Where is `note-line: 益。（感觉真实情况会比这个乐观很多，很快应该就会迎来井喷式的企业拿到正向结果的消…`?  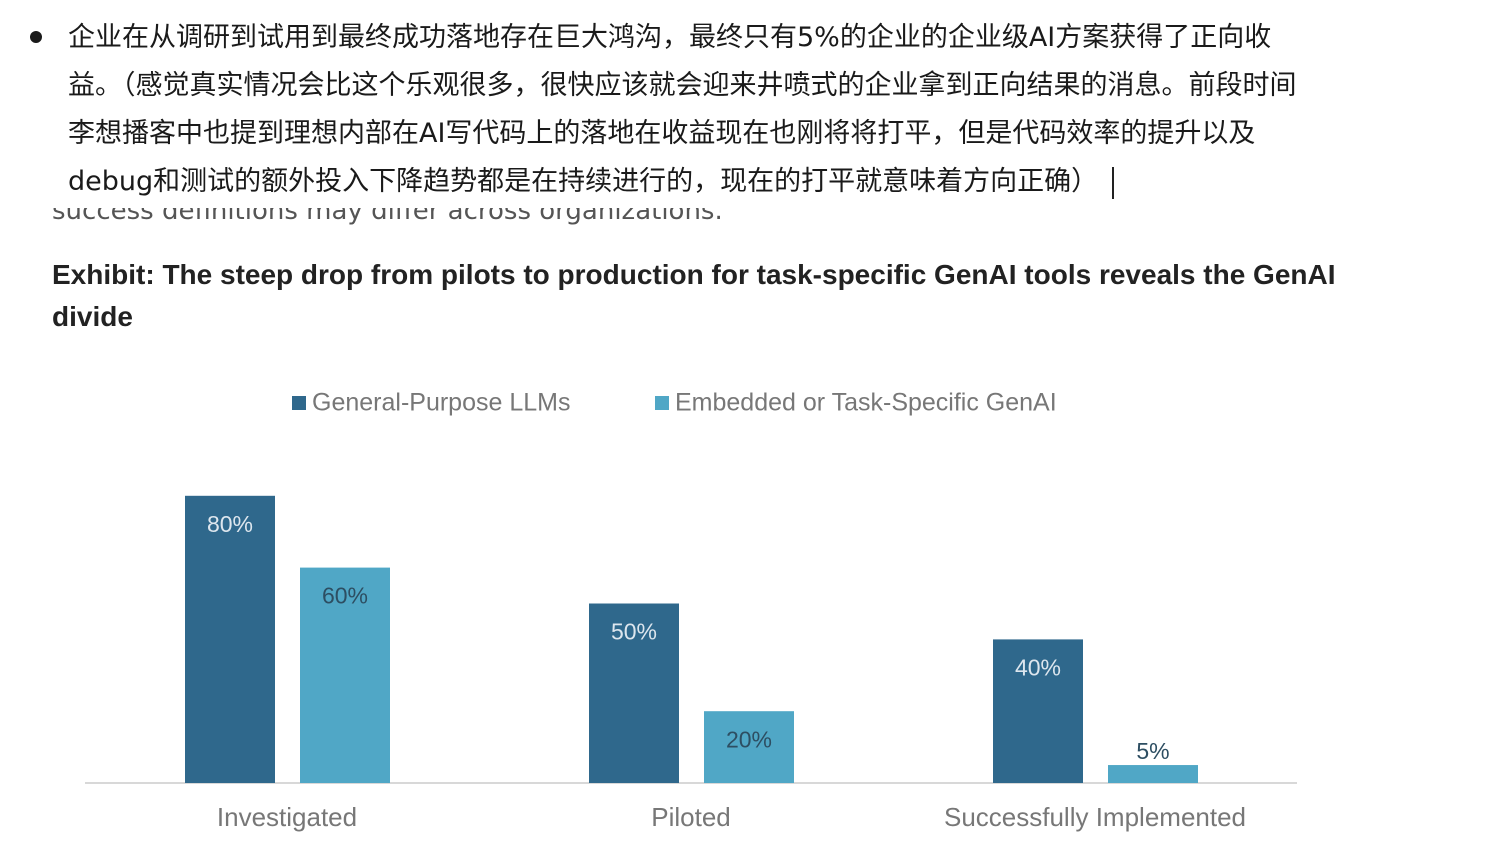 note-line: 益。（感觉真实情况会比这个乐观很多，很快应该就会迎来井喷式的企业拿到正向结果的消… is located at coordinates (682, 86).